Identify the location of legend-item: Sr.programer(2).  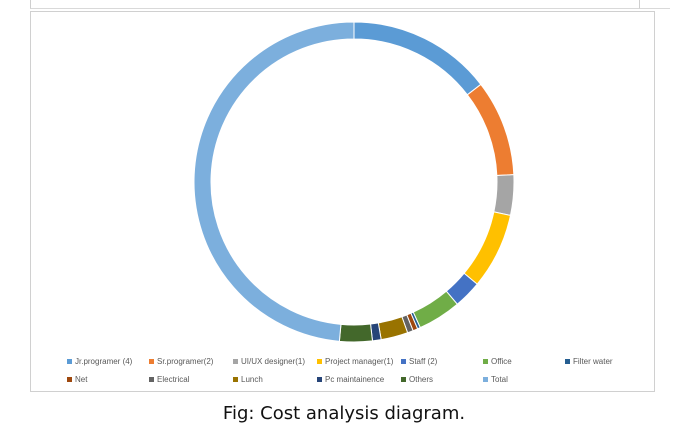
(181, 361).